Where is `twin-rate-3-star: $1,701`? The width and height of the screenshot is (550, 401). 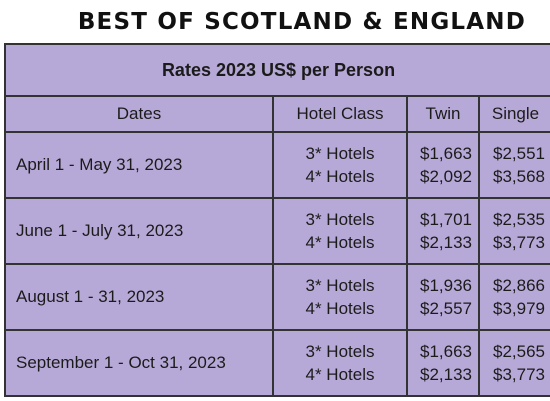
twin-rate-3-star: $1,701 is located at coordinates (446, 219).